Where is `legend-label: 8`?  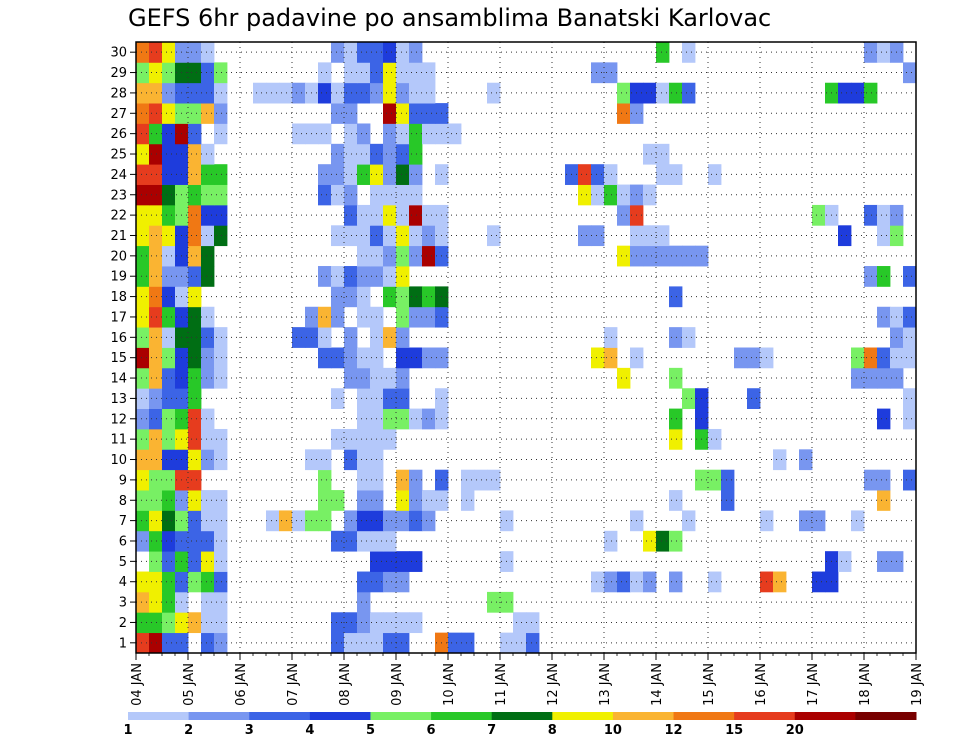
legend-label: 8 is located at coordinates (552, 730).